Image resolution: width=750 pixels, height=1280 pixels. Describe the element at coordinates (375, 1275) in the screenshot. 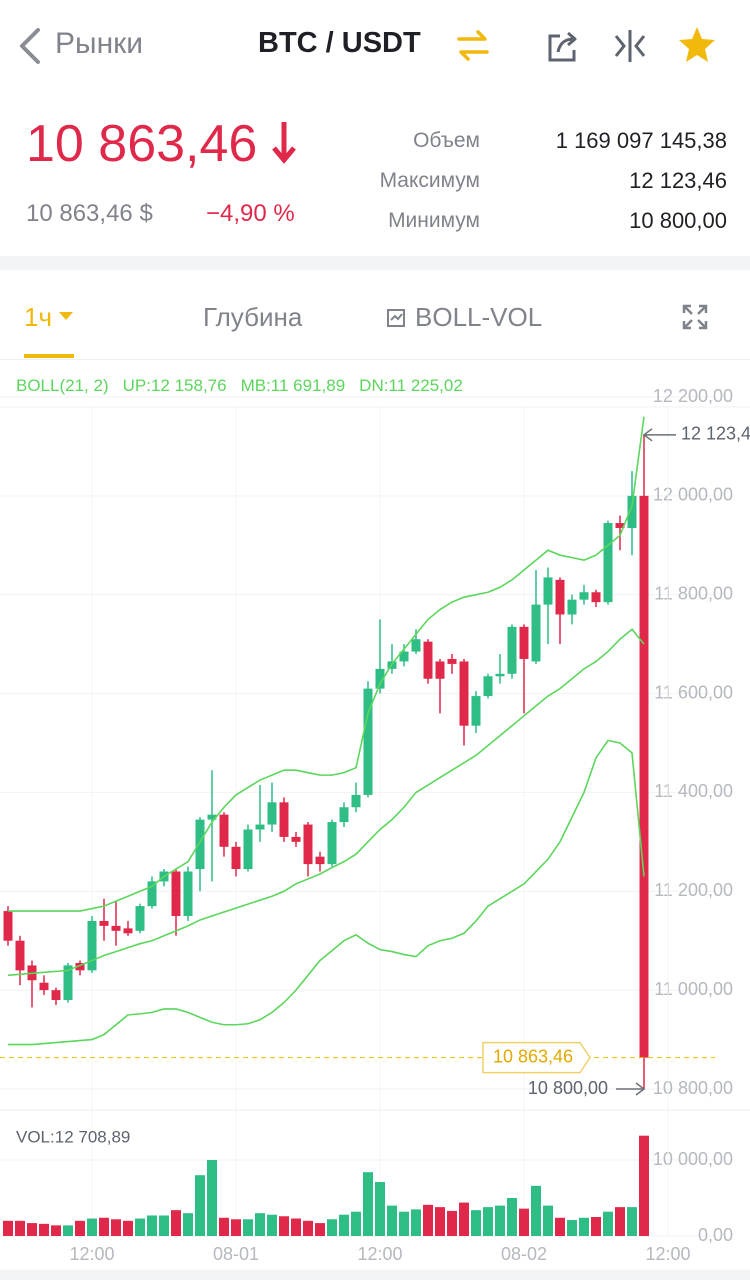

I see `bottom-bar` at that location.